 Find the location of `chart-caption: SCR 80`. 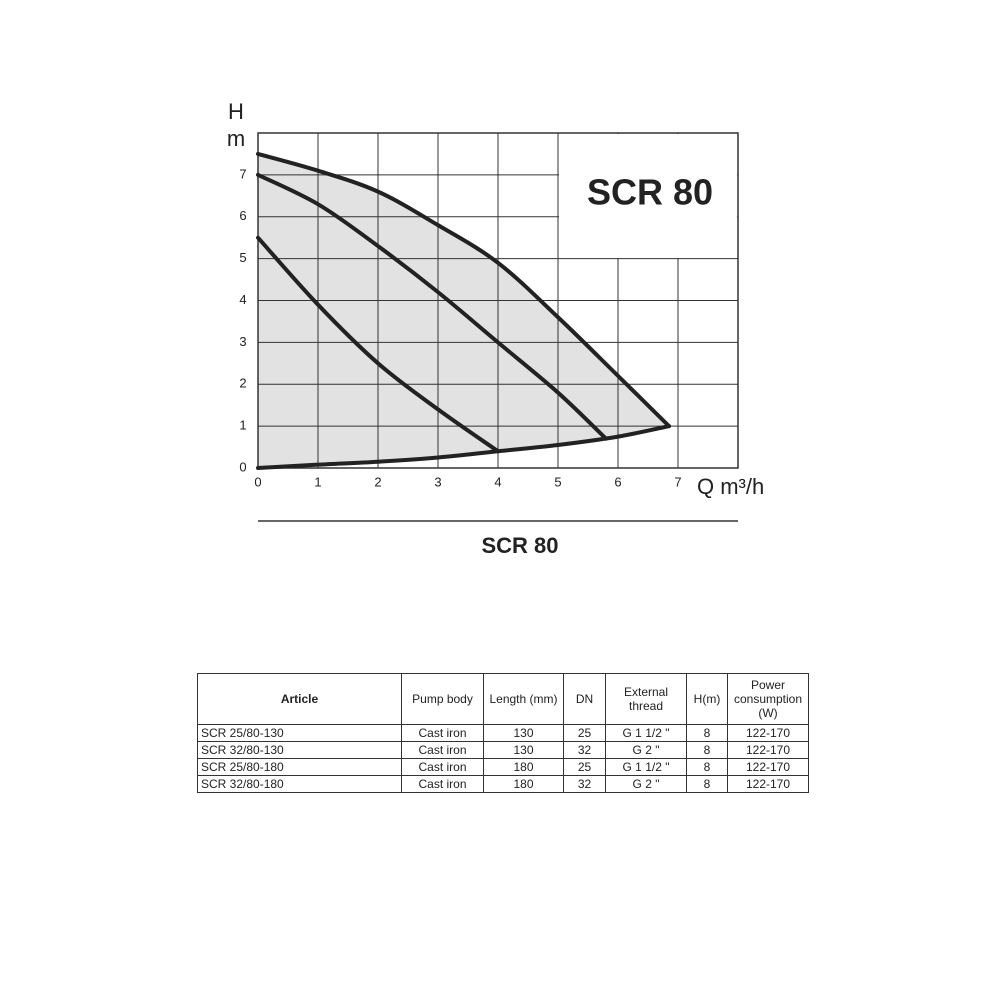

chart-caption: SCR 80 is located at coordinates (519, 545).